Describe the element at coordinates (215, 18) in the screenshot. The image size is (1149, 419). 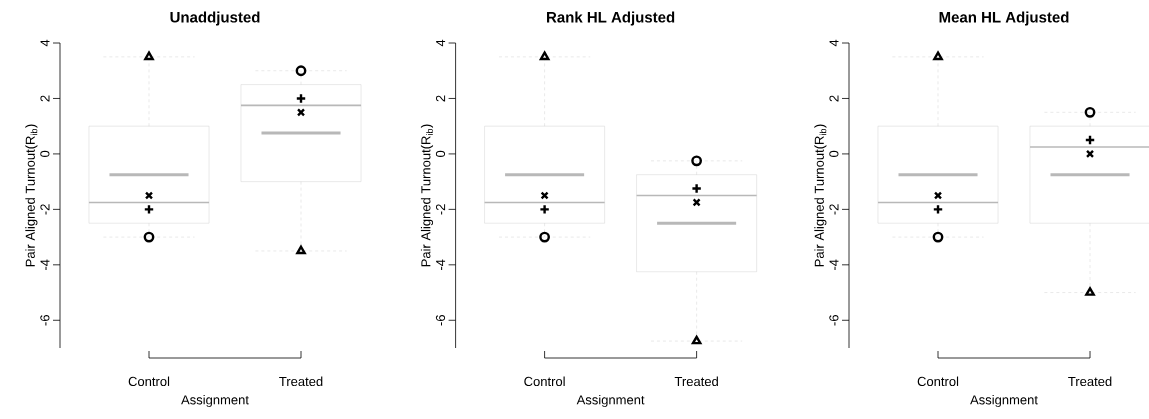
I see `chart-title: Unaddjusted` at that location.